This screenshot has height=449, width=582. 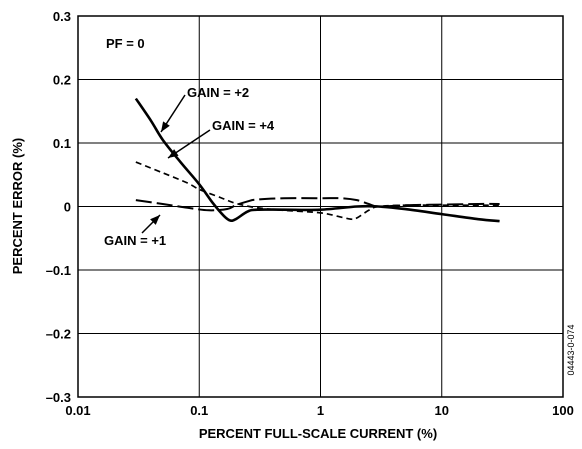 I want to click on pf-annotation: PF = 0, so click(x=125, y=43).